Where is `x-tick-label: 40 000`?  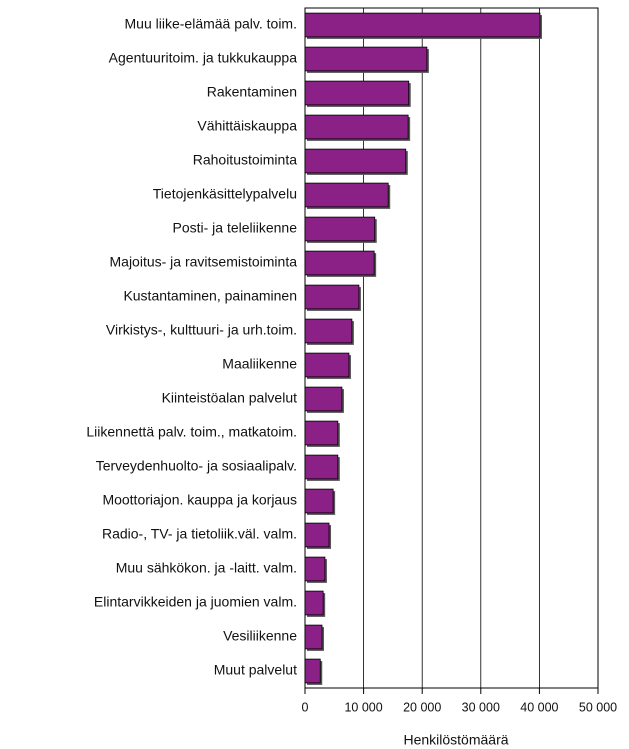 x-tick-label: 40 000 is located at coordinates (539, 707).